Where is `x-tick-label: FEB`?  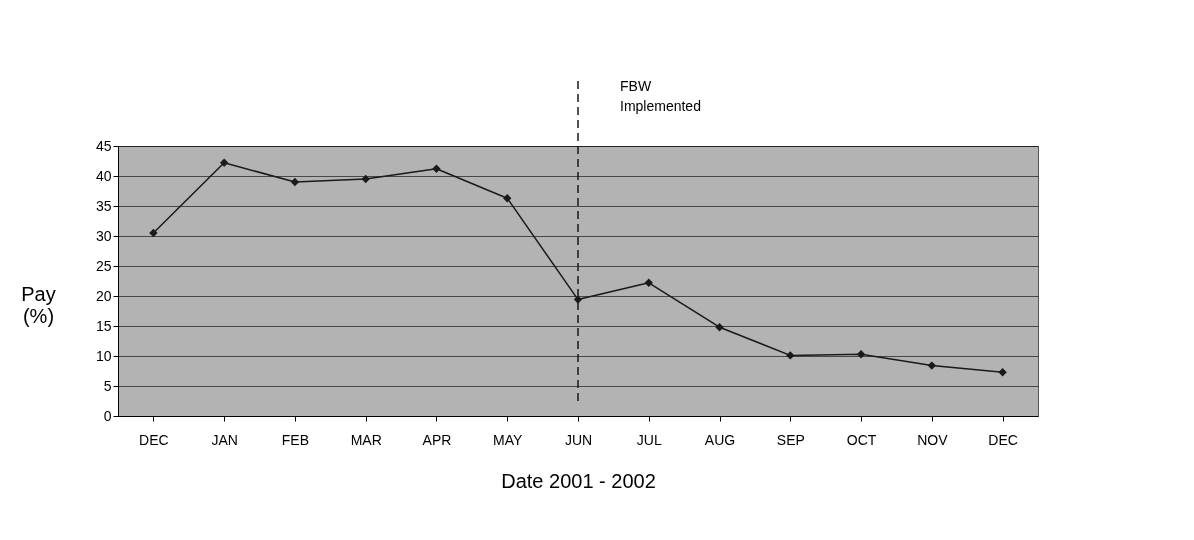
x-tick-label: FEB is located at coordinates (295, 439).